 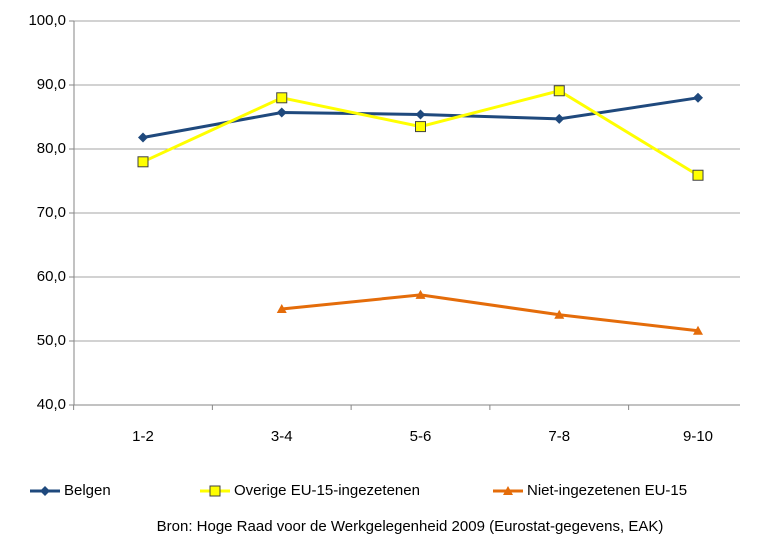 What do you see at coordinates (698, 436) in the screenshot?
I see `x-tick-label: 9-10` at bounding box center [698, 436].